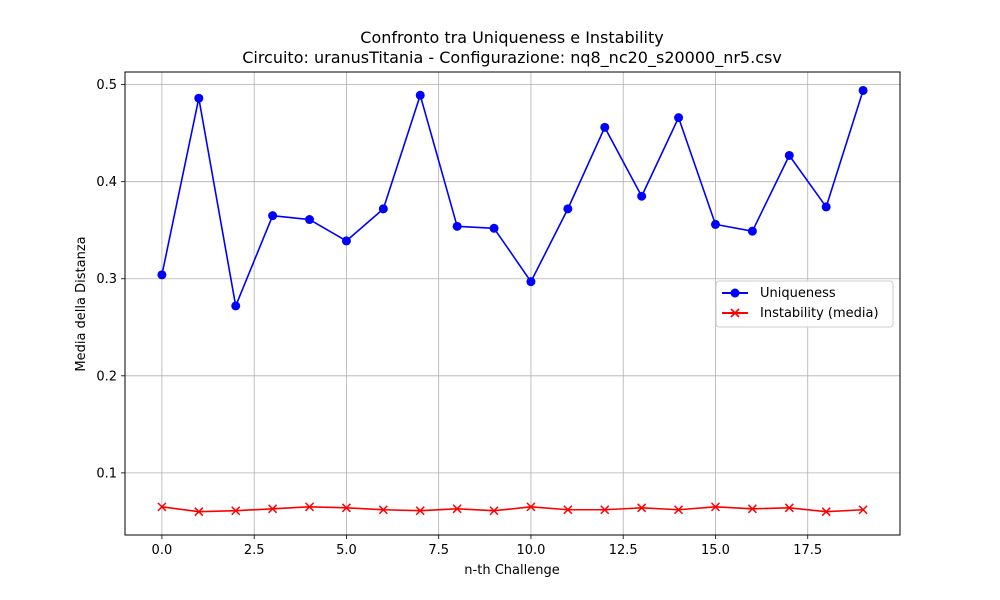 The width and height of the screenshot is (1000, 600). Describe the element at coordinates (106, 85) in the screenshot. I see `y-tick-label: 0.5` at that location.